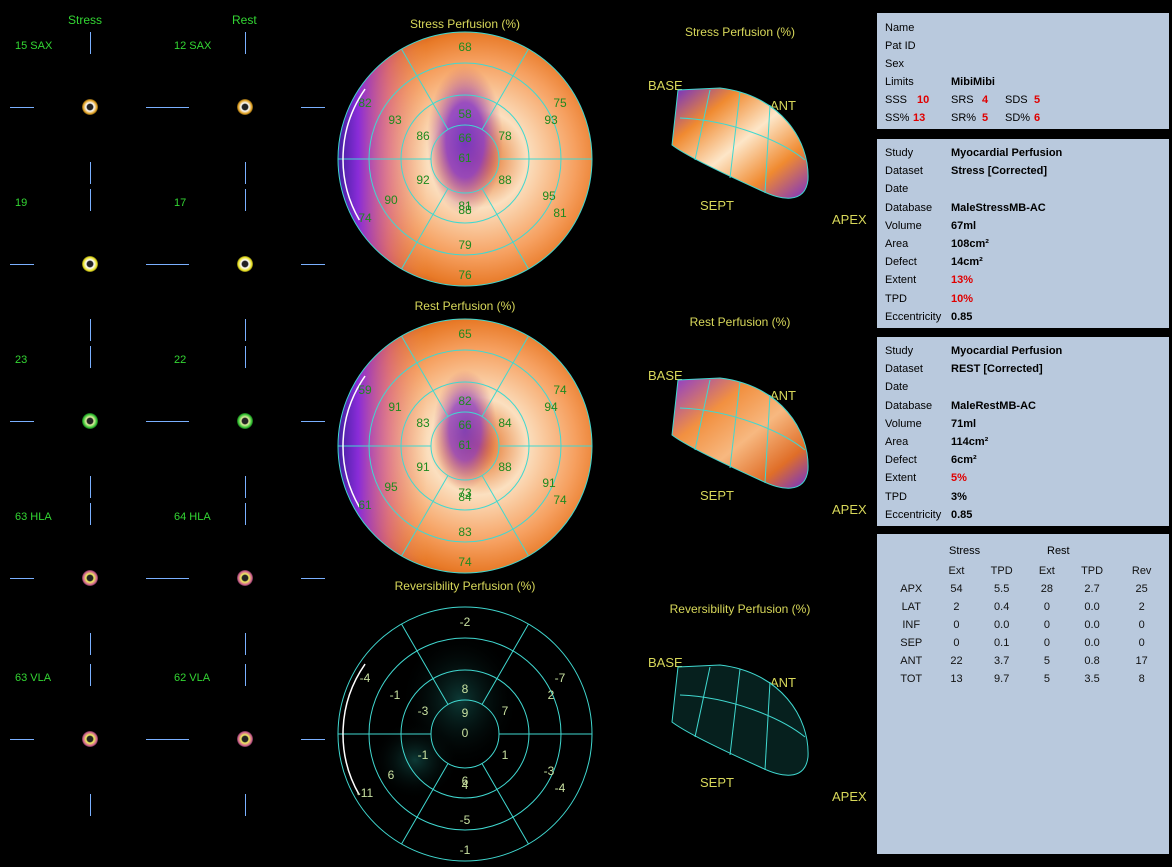 Image resolution: width=1172 pixels, height=867 pixels. I want to click on polar-value: 4, so click(465, 785).